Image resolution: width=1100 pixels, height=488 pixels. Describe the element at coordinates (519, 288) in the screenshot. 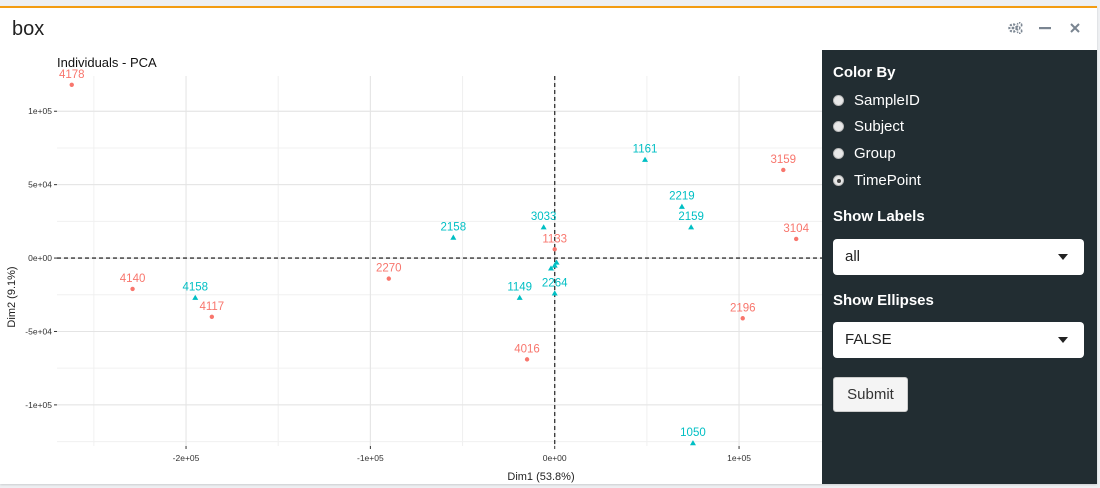

I see `data-point-label: 1149` at that location.